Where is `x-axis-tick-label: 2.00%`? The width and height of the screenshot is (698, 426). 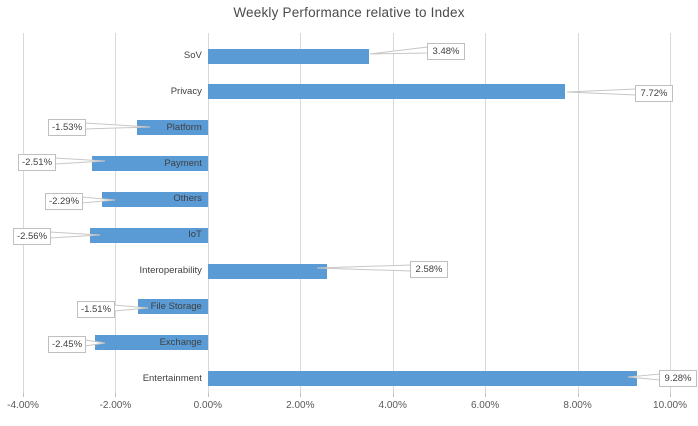
x-axis-tick-label: 2.00% is located at coordinates (300, 405).